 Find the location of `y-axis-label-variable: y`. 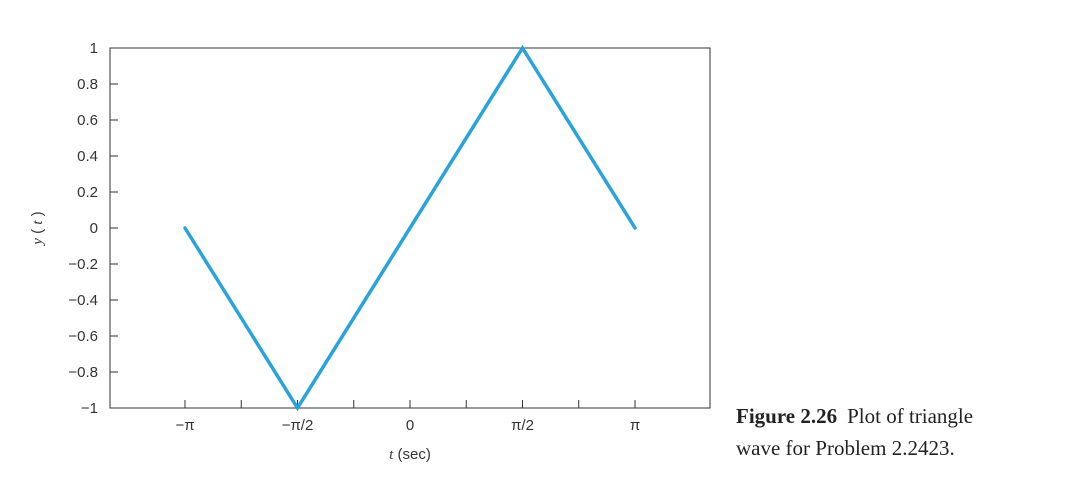

y-axis-label-variable: y is located at coordinates (38, 242).